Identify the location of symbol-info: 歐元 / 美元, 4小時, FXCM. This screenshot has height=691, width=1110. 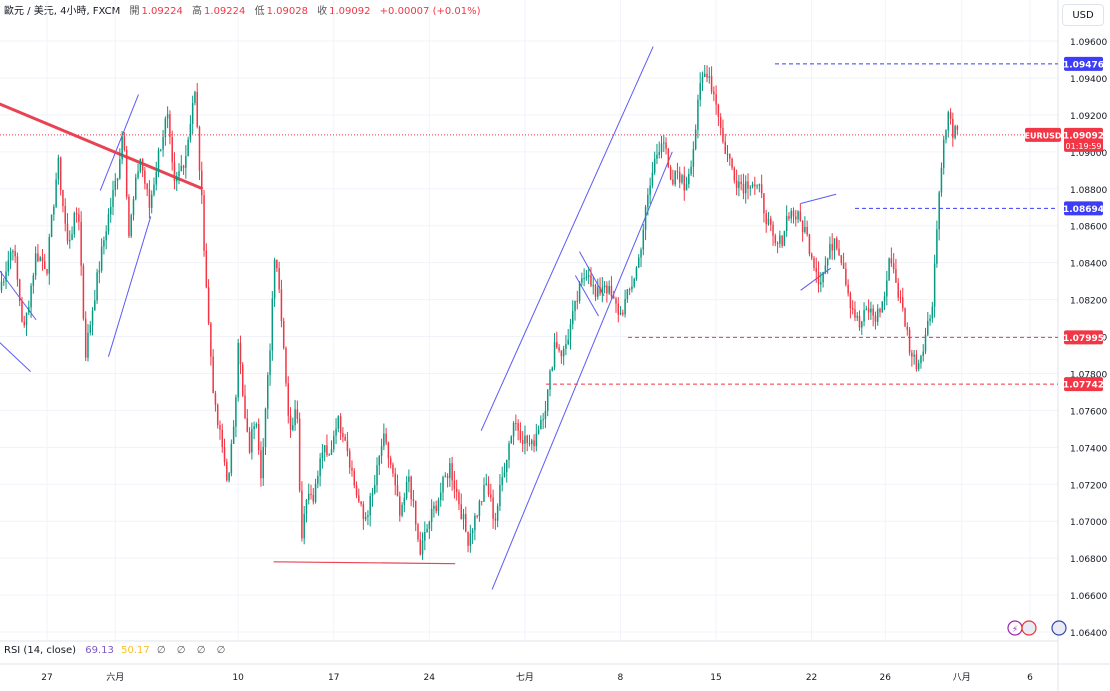
(62, 11).